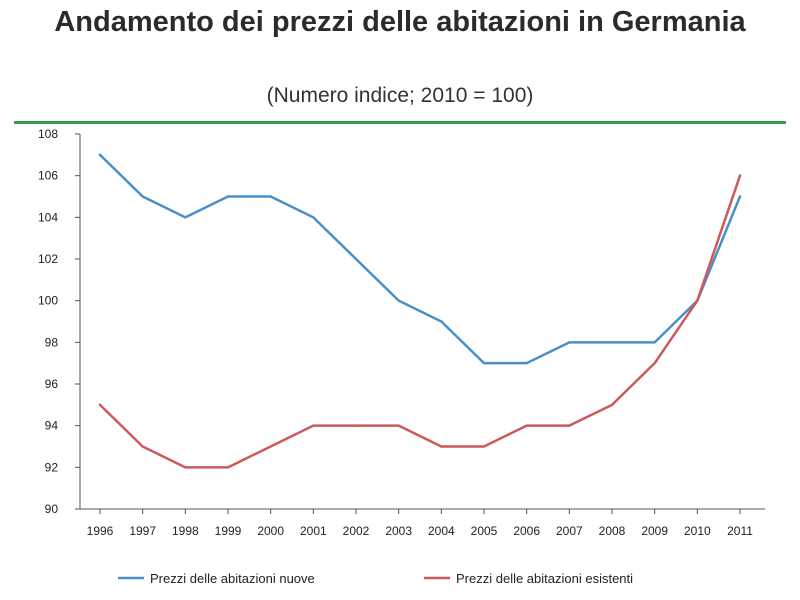  Describe the element at coordinates (740, 531) in the screenshot. I see `x-tick-label: 2011` at that location.